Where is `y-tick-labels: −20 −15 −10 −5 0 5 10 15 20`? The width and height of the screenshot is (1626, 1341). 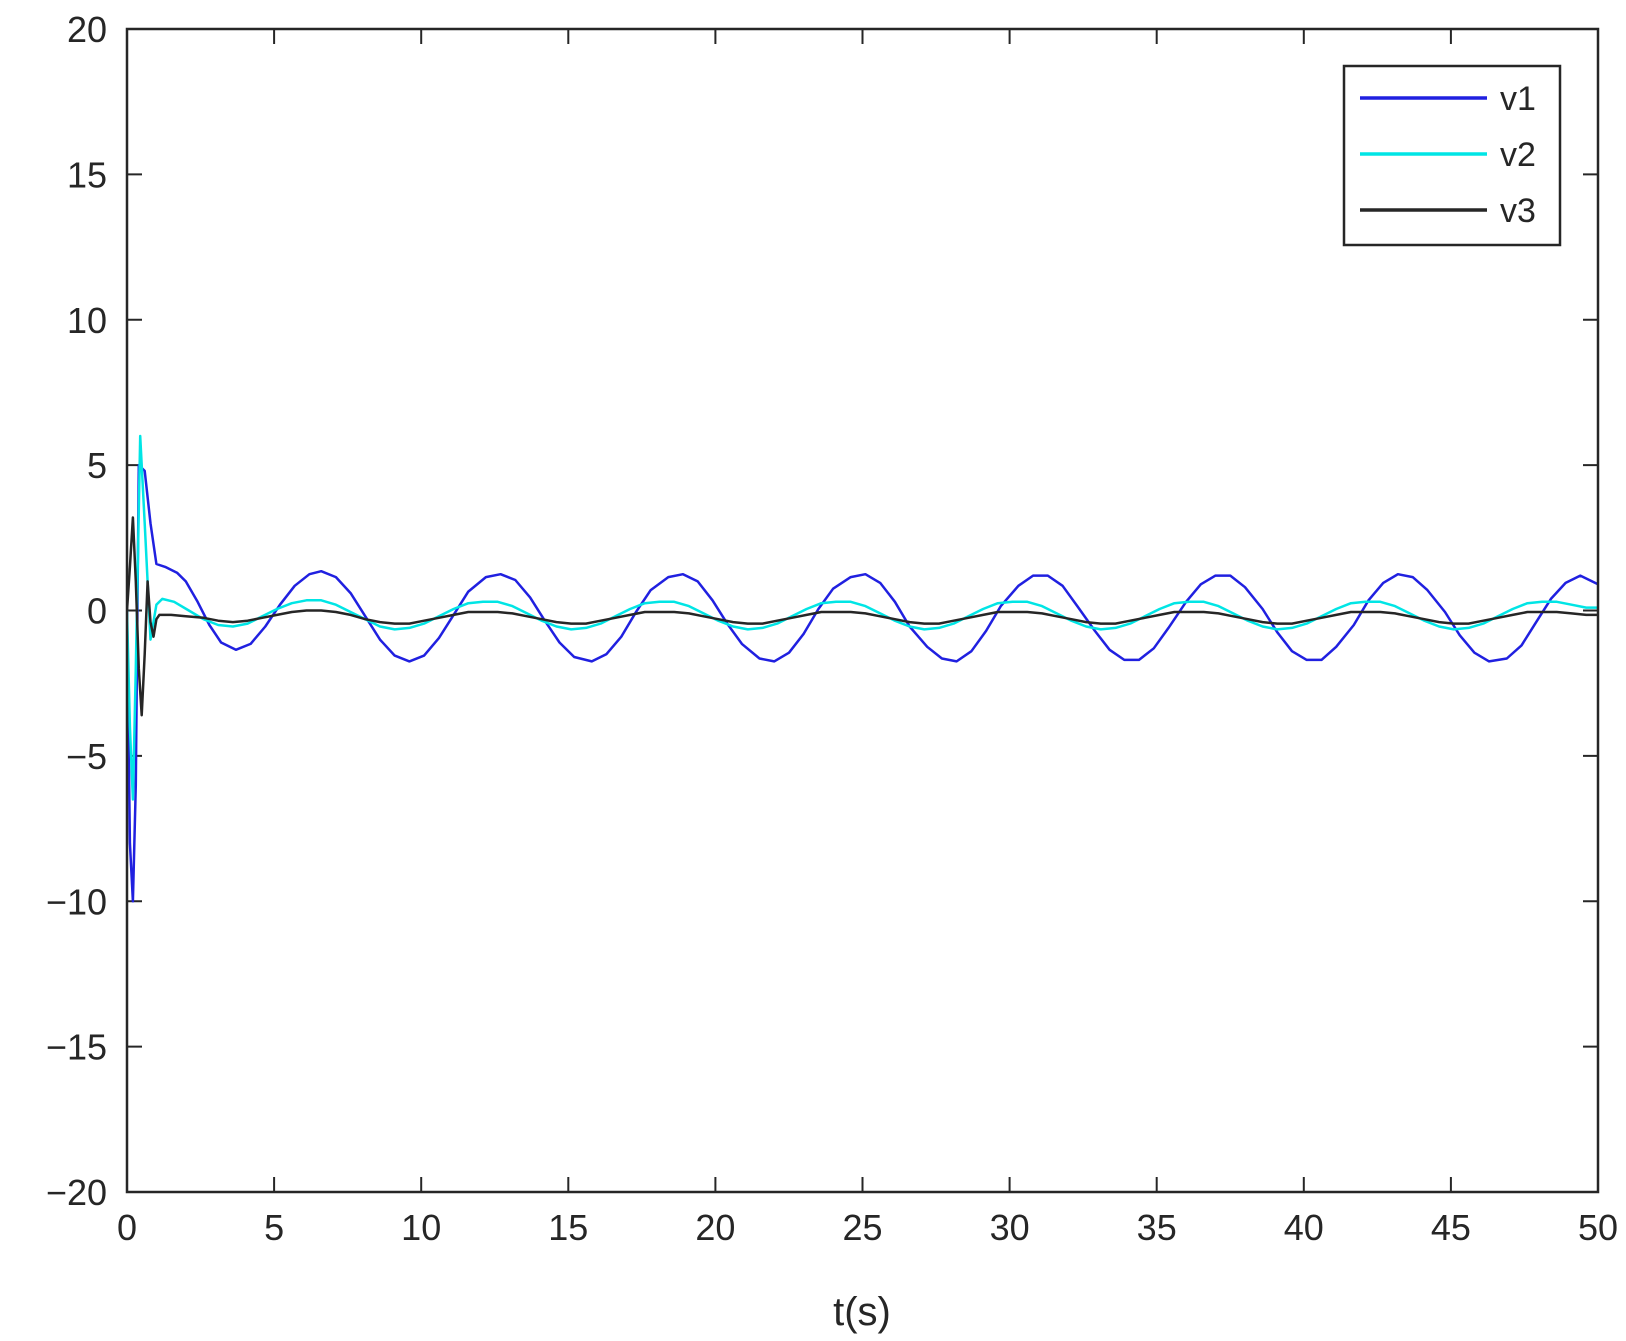 y-tick-labels: −20 −15 −10 −5 0 5 10 15 20 is located at coordinates (76, 611).